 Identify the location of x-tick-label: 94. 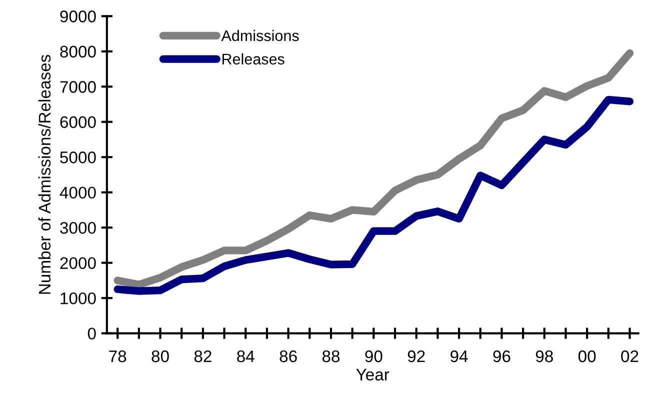
(459, 356).